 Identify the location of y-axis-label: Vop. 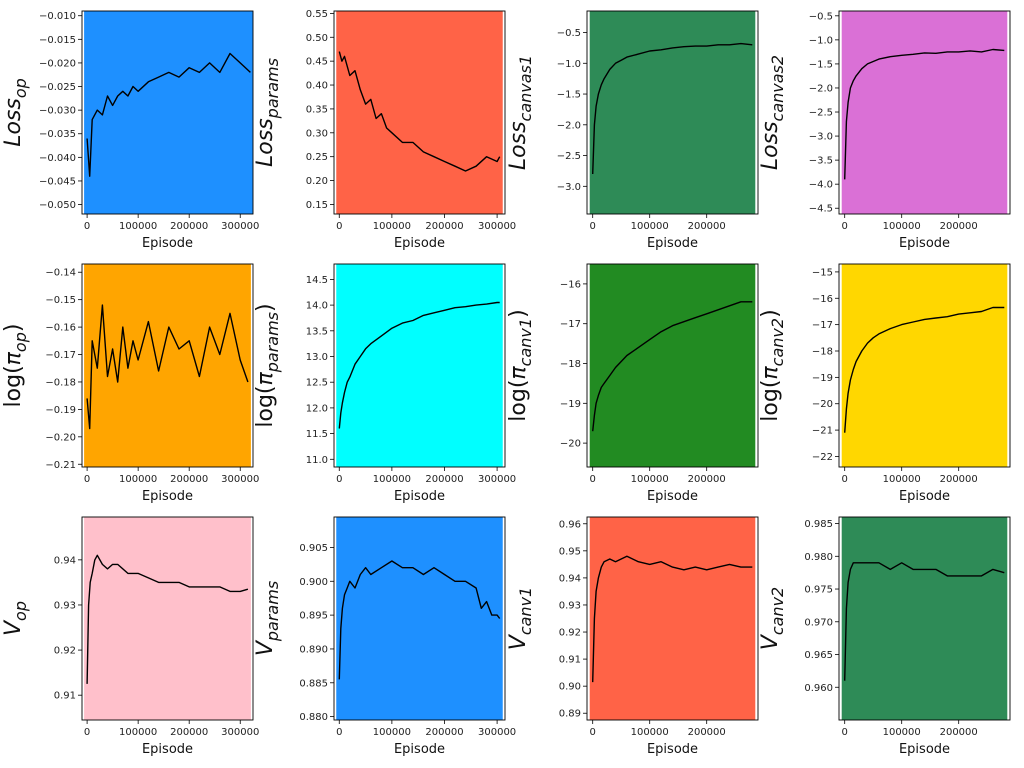
(15, 618).